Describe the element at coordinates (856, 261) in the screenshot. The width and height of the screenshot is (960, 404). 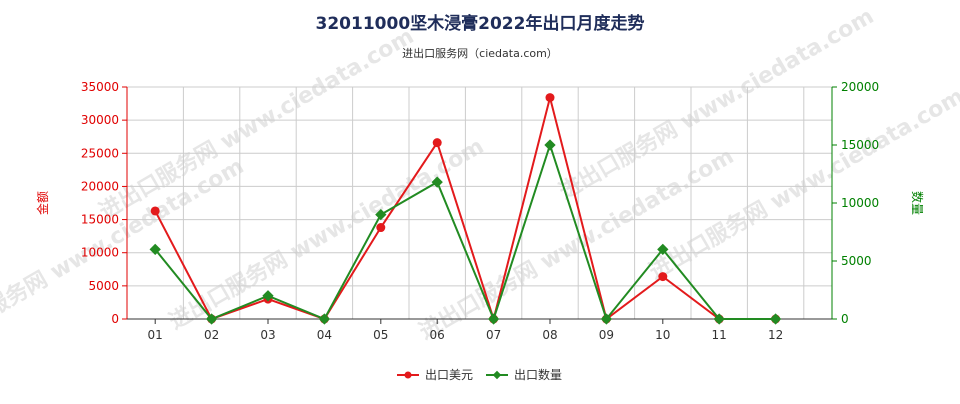
I see `right-axis-tick-label: 5000` at that location.